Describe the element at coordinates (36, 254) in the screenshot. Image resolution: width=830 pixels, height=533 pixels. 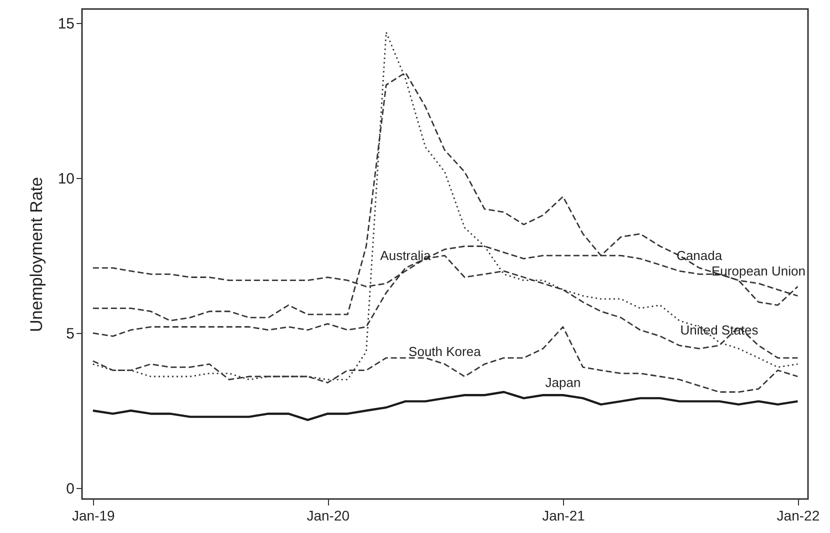
I see `y-axis-title: Unemployment Rate` at that location.